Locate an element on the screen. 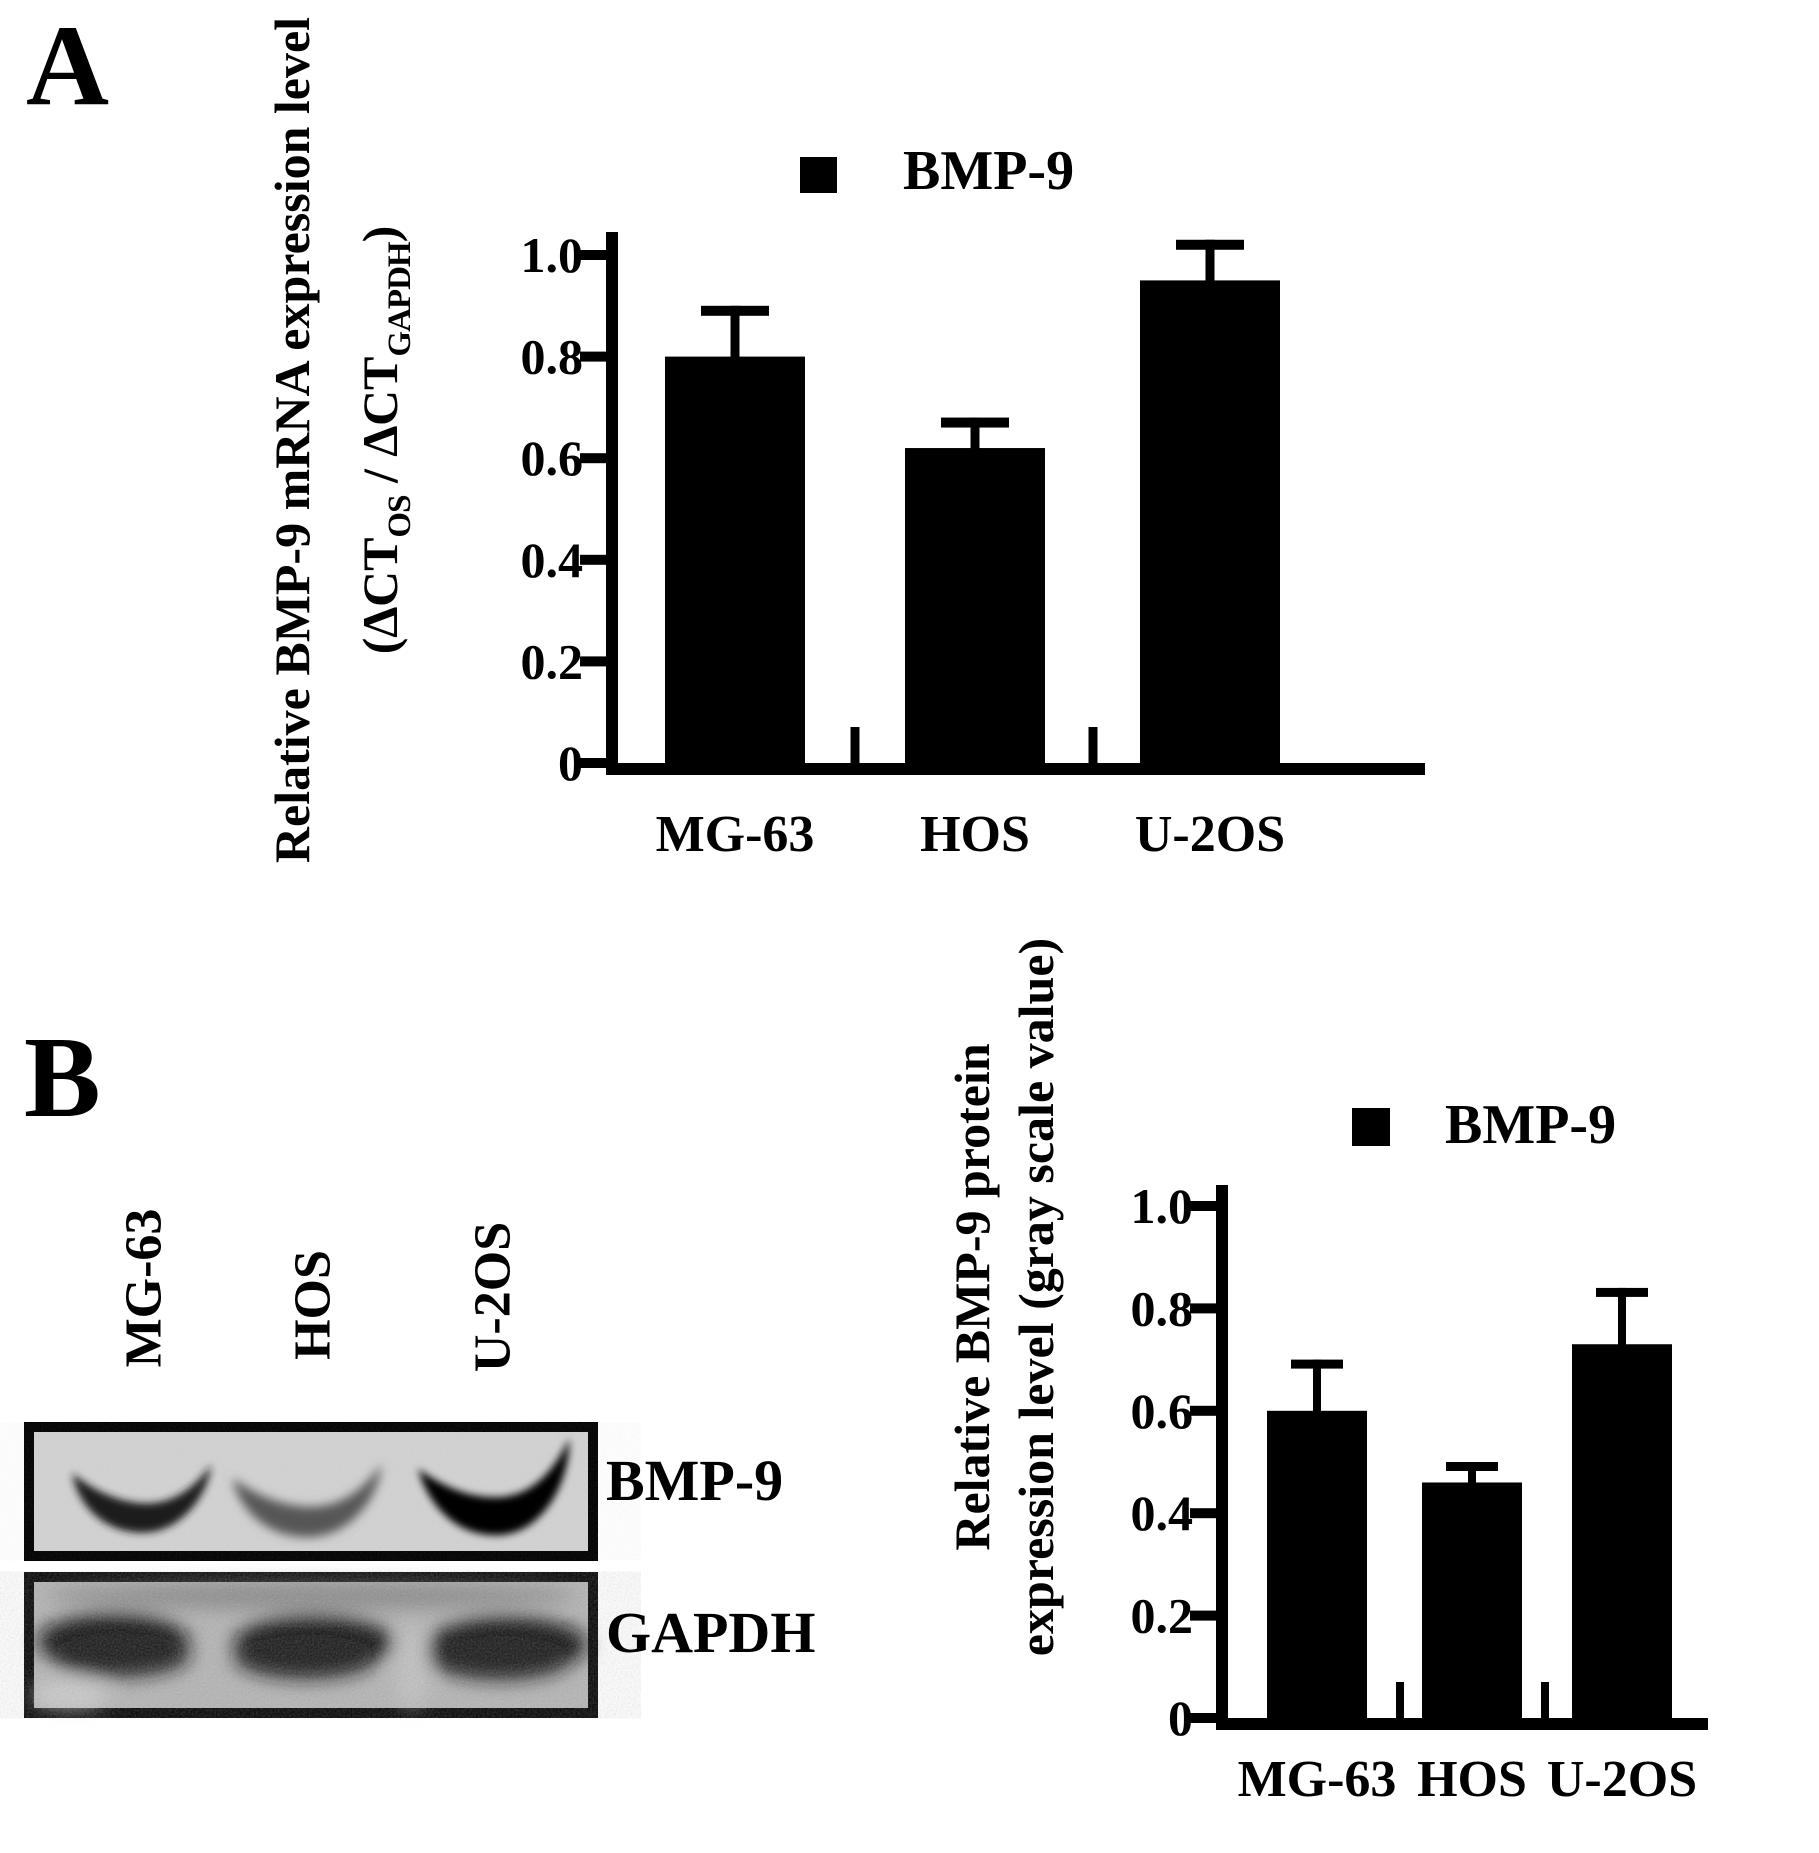  panel-b-label: B is located at coordinates (62, 1077).